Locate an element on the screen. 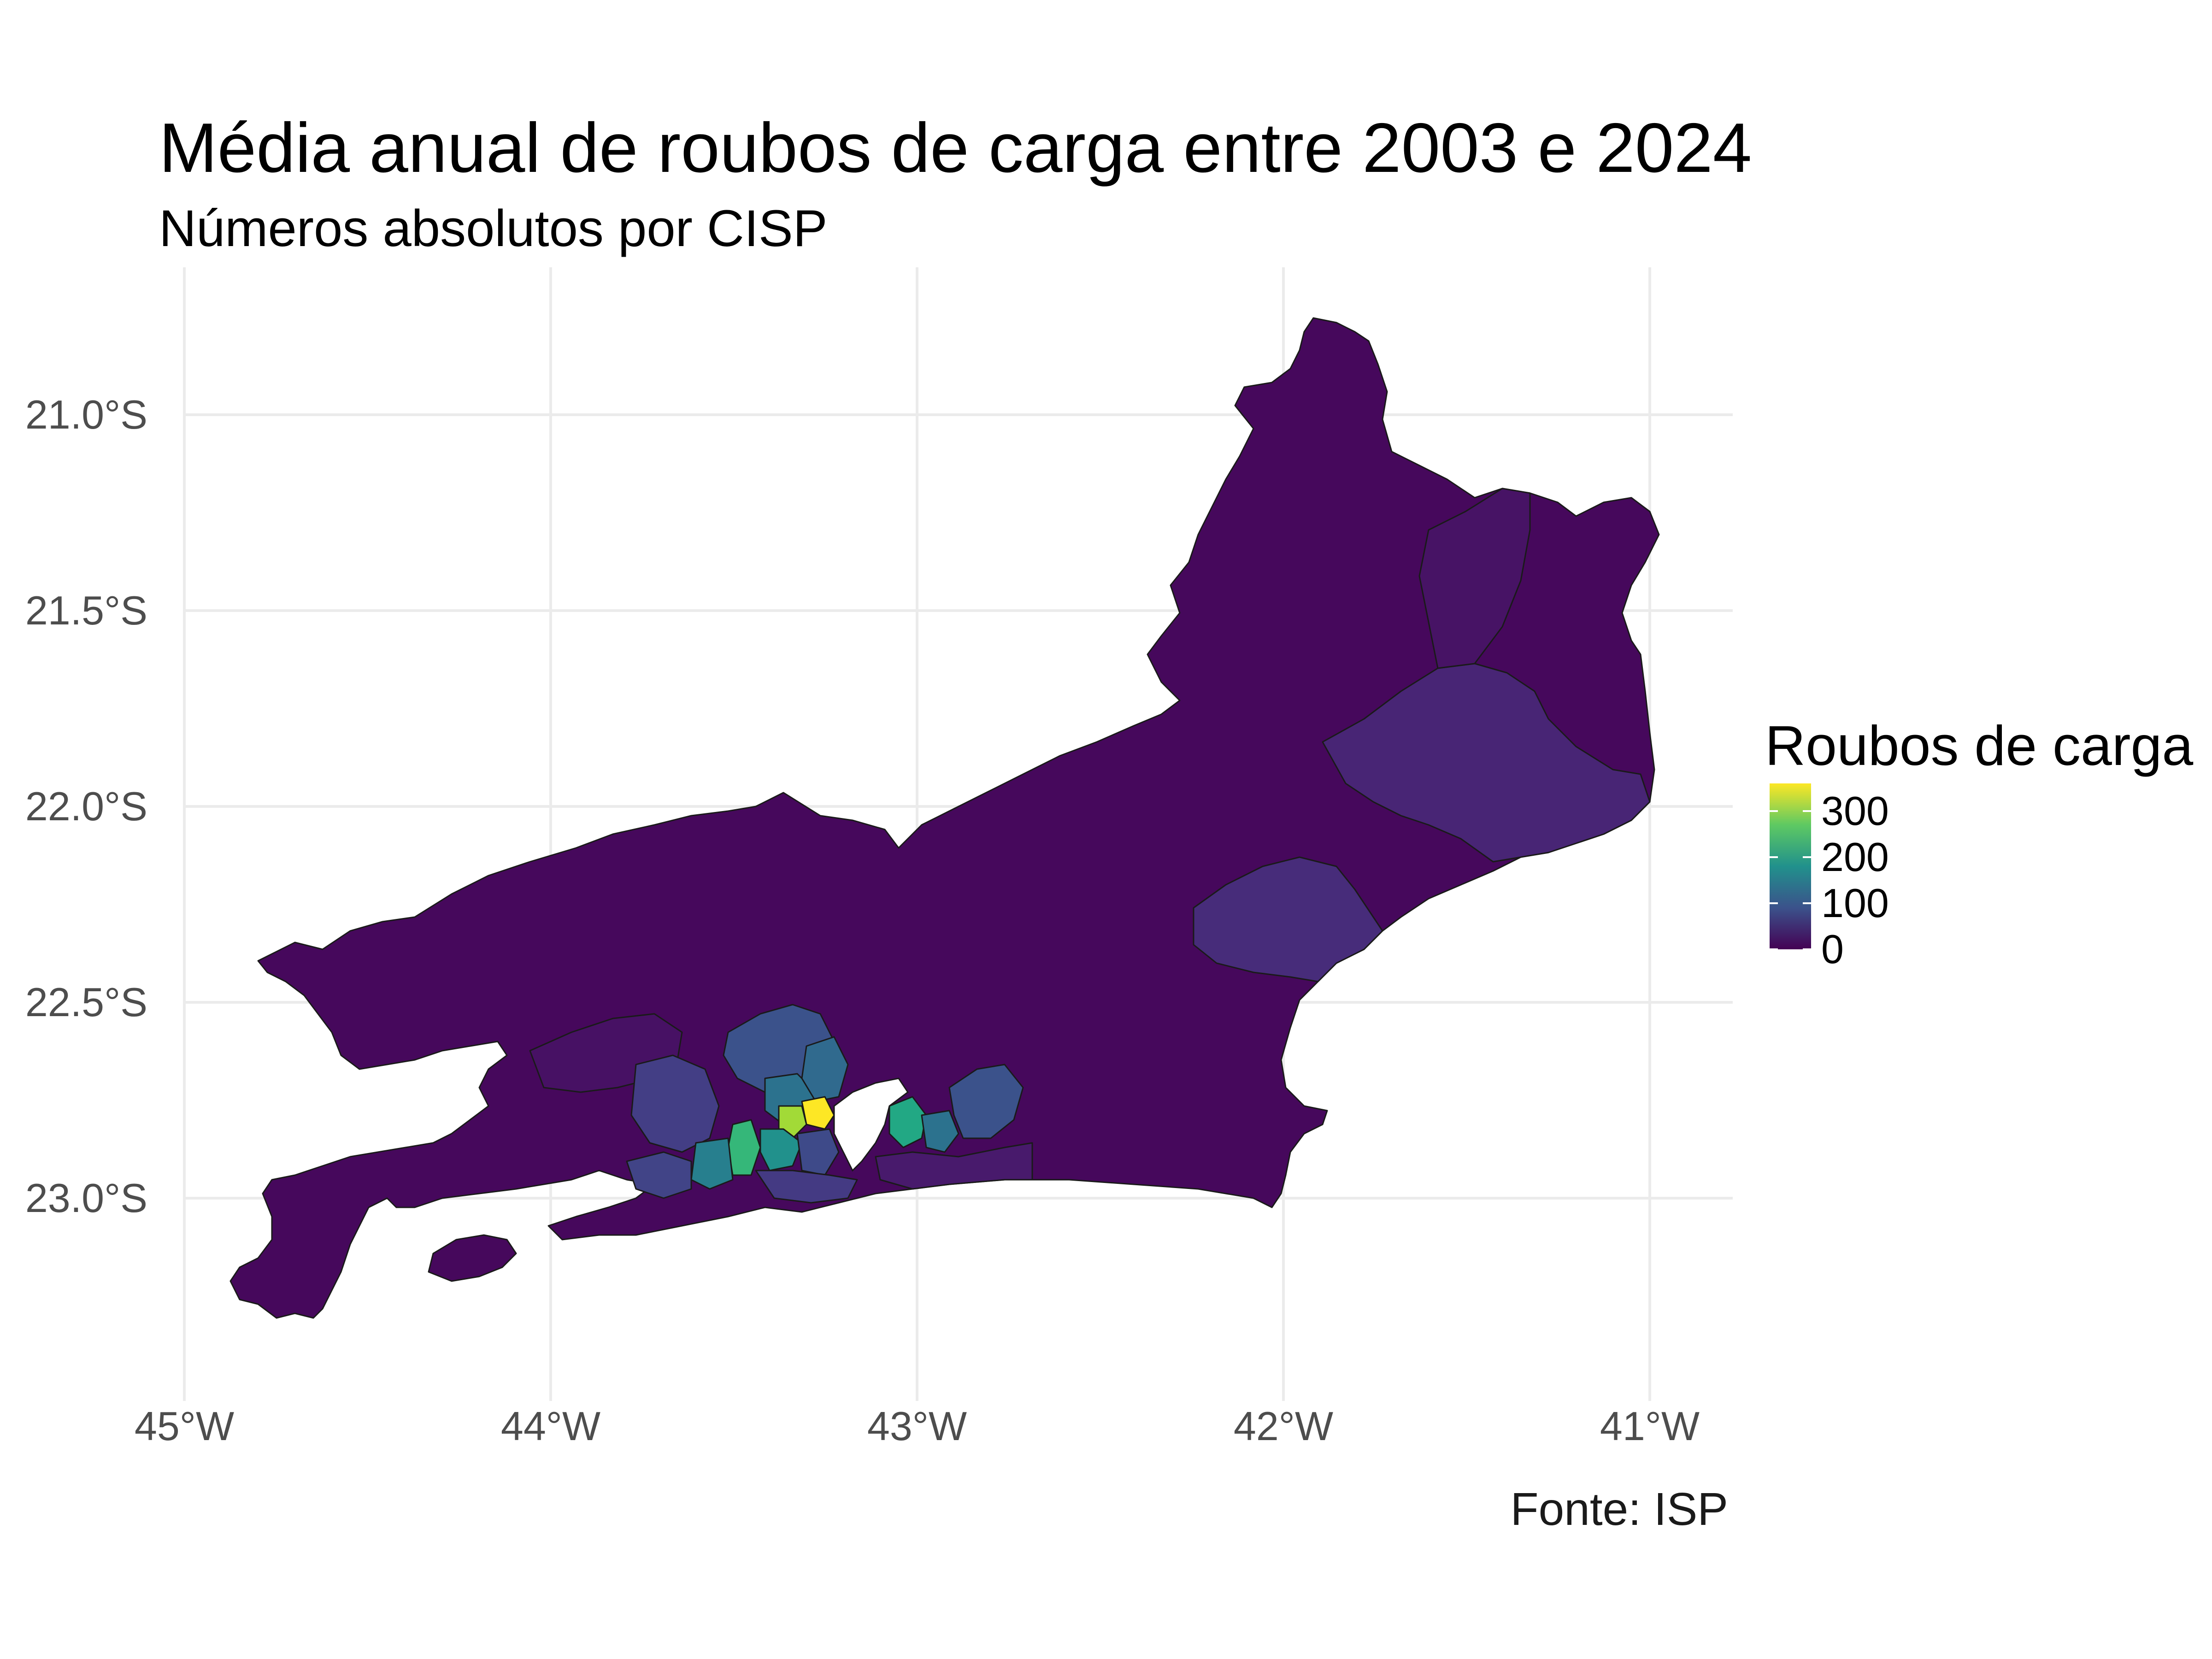 The width and height of the screenshot is (2212, 1659). region-lakes is located at coordinates (1288, 919).